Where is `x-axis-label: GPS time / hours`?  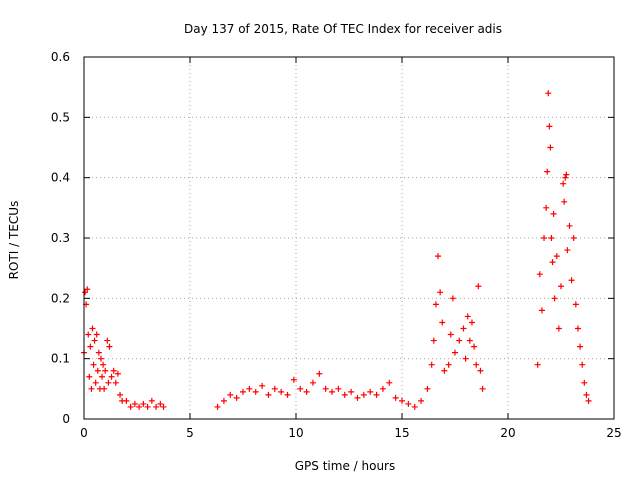 x-axis-label: GPS time / hours is located at coordinates (345, 466).